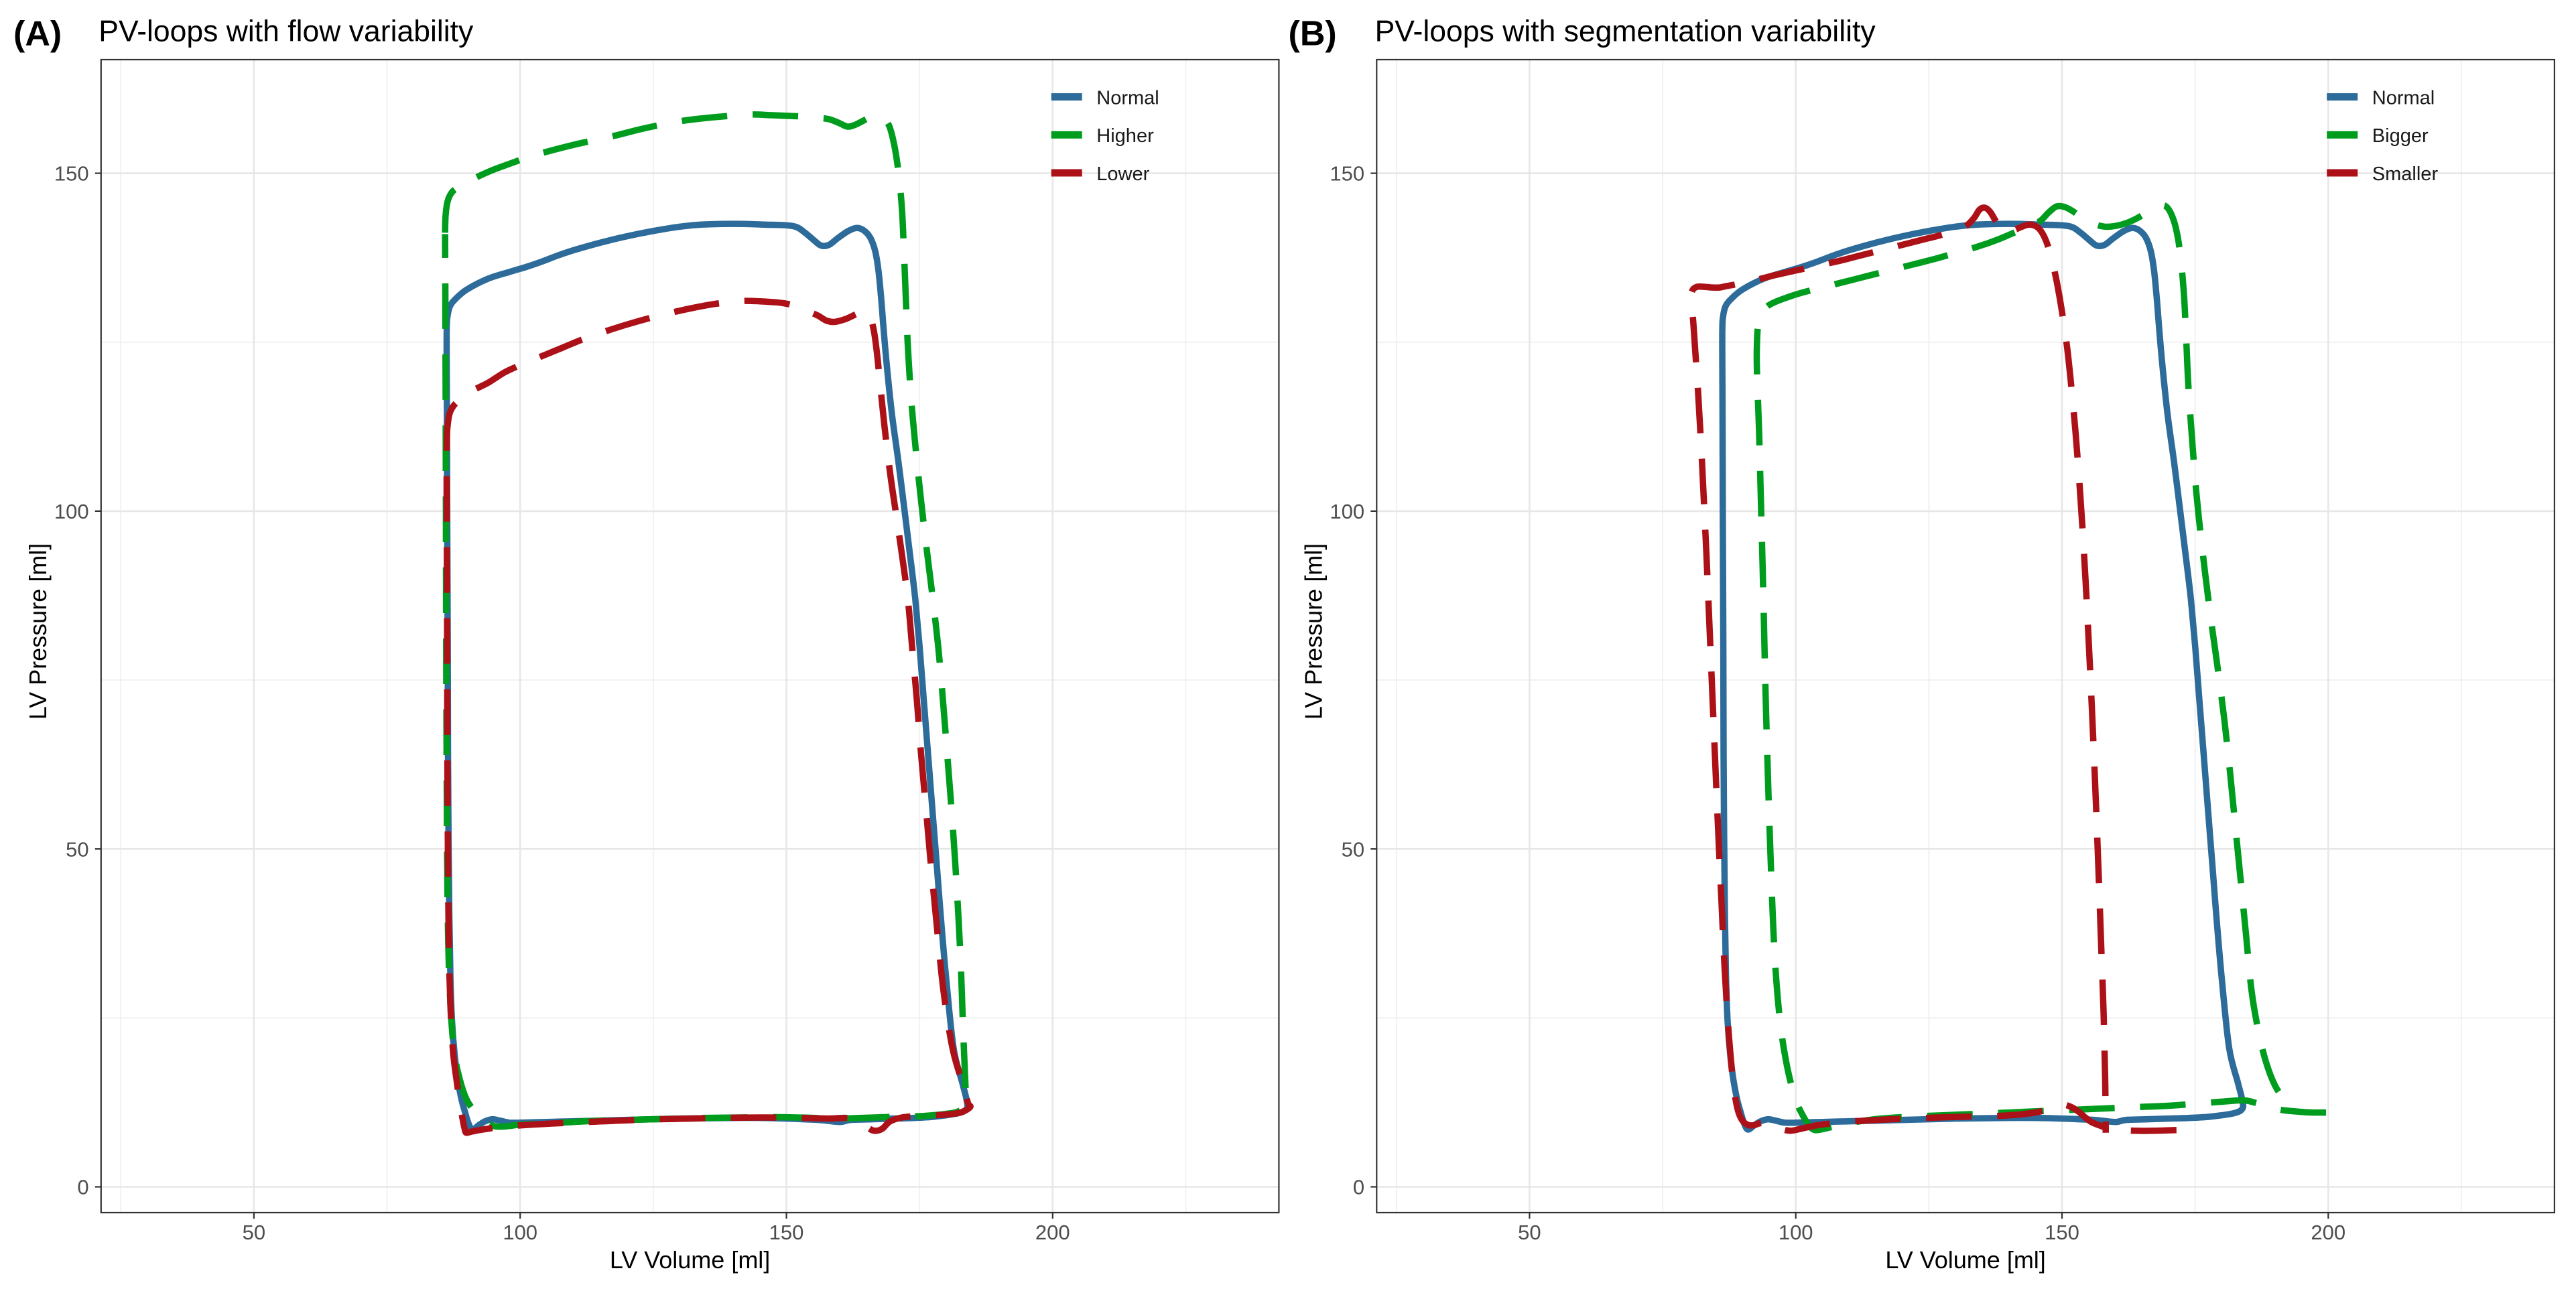  Describe the element at coordinates (2400, 136) in the screenshot. I see `svg-text: Bigger` at that location.